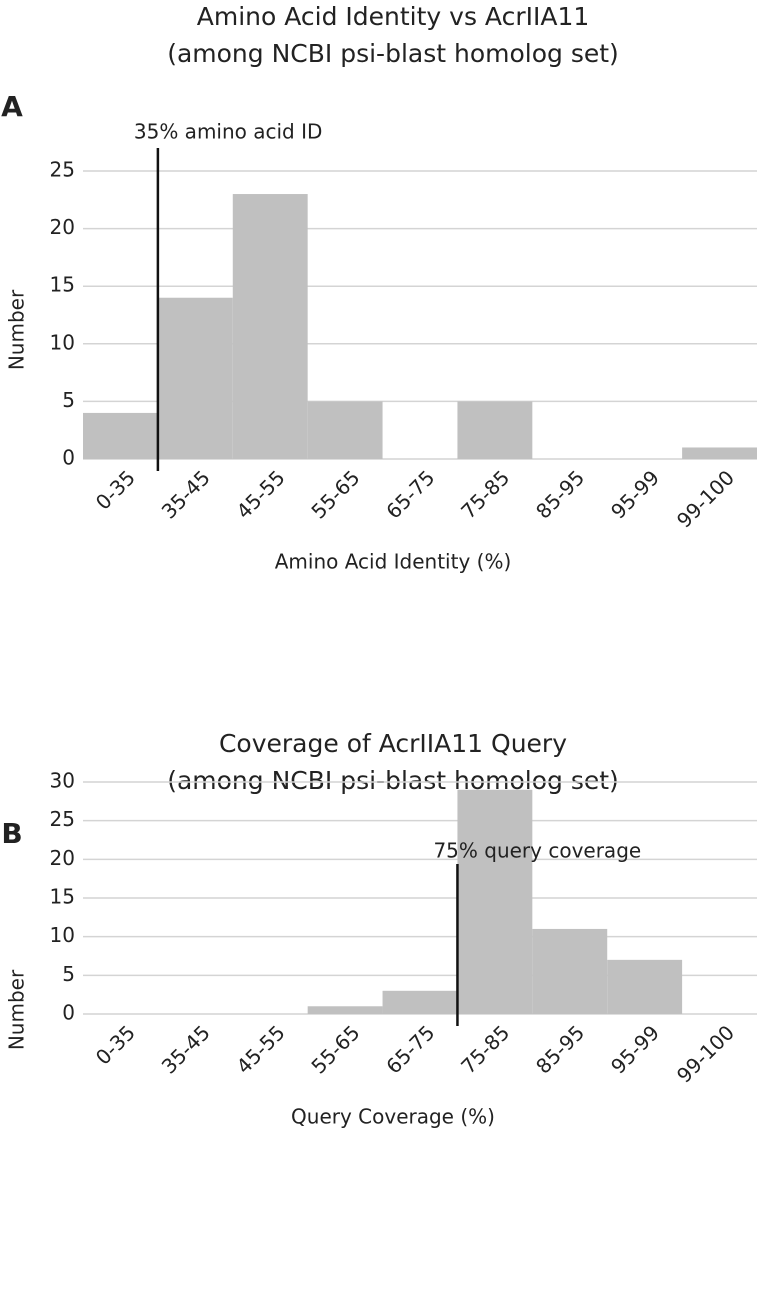  I want to click on x-axis-label: Query Coverage (%), so click(393, 1117).